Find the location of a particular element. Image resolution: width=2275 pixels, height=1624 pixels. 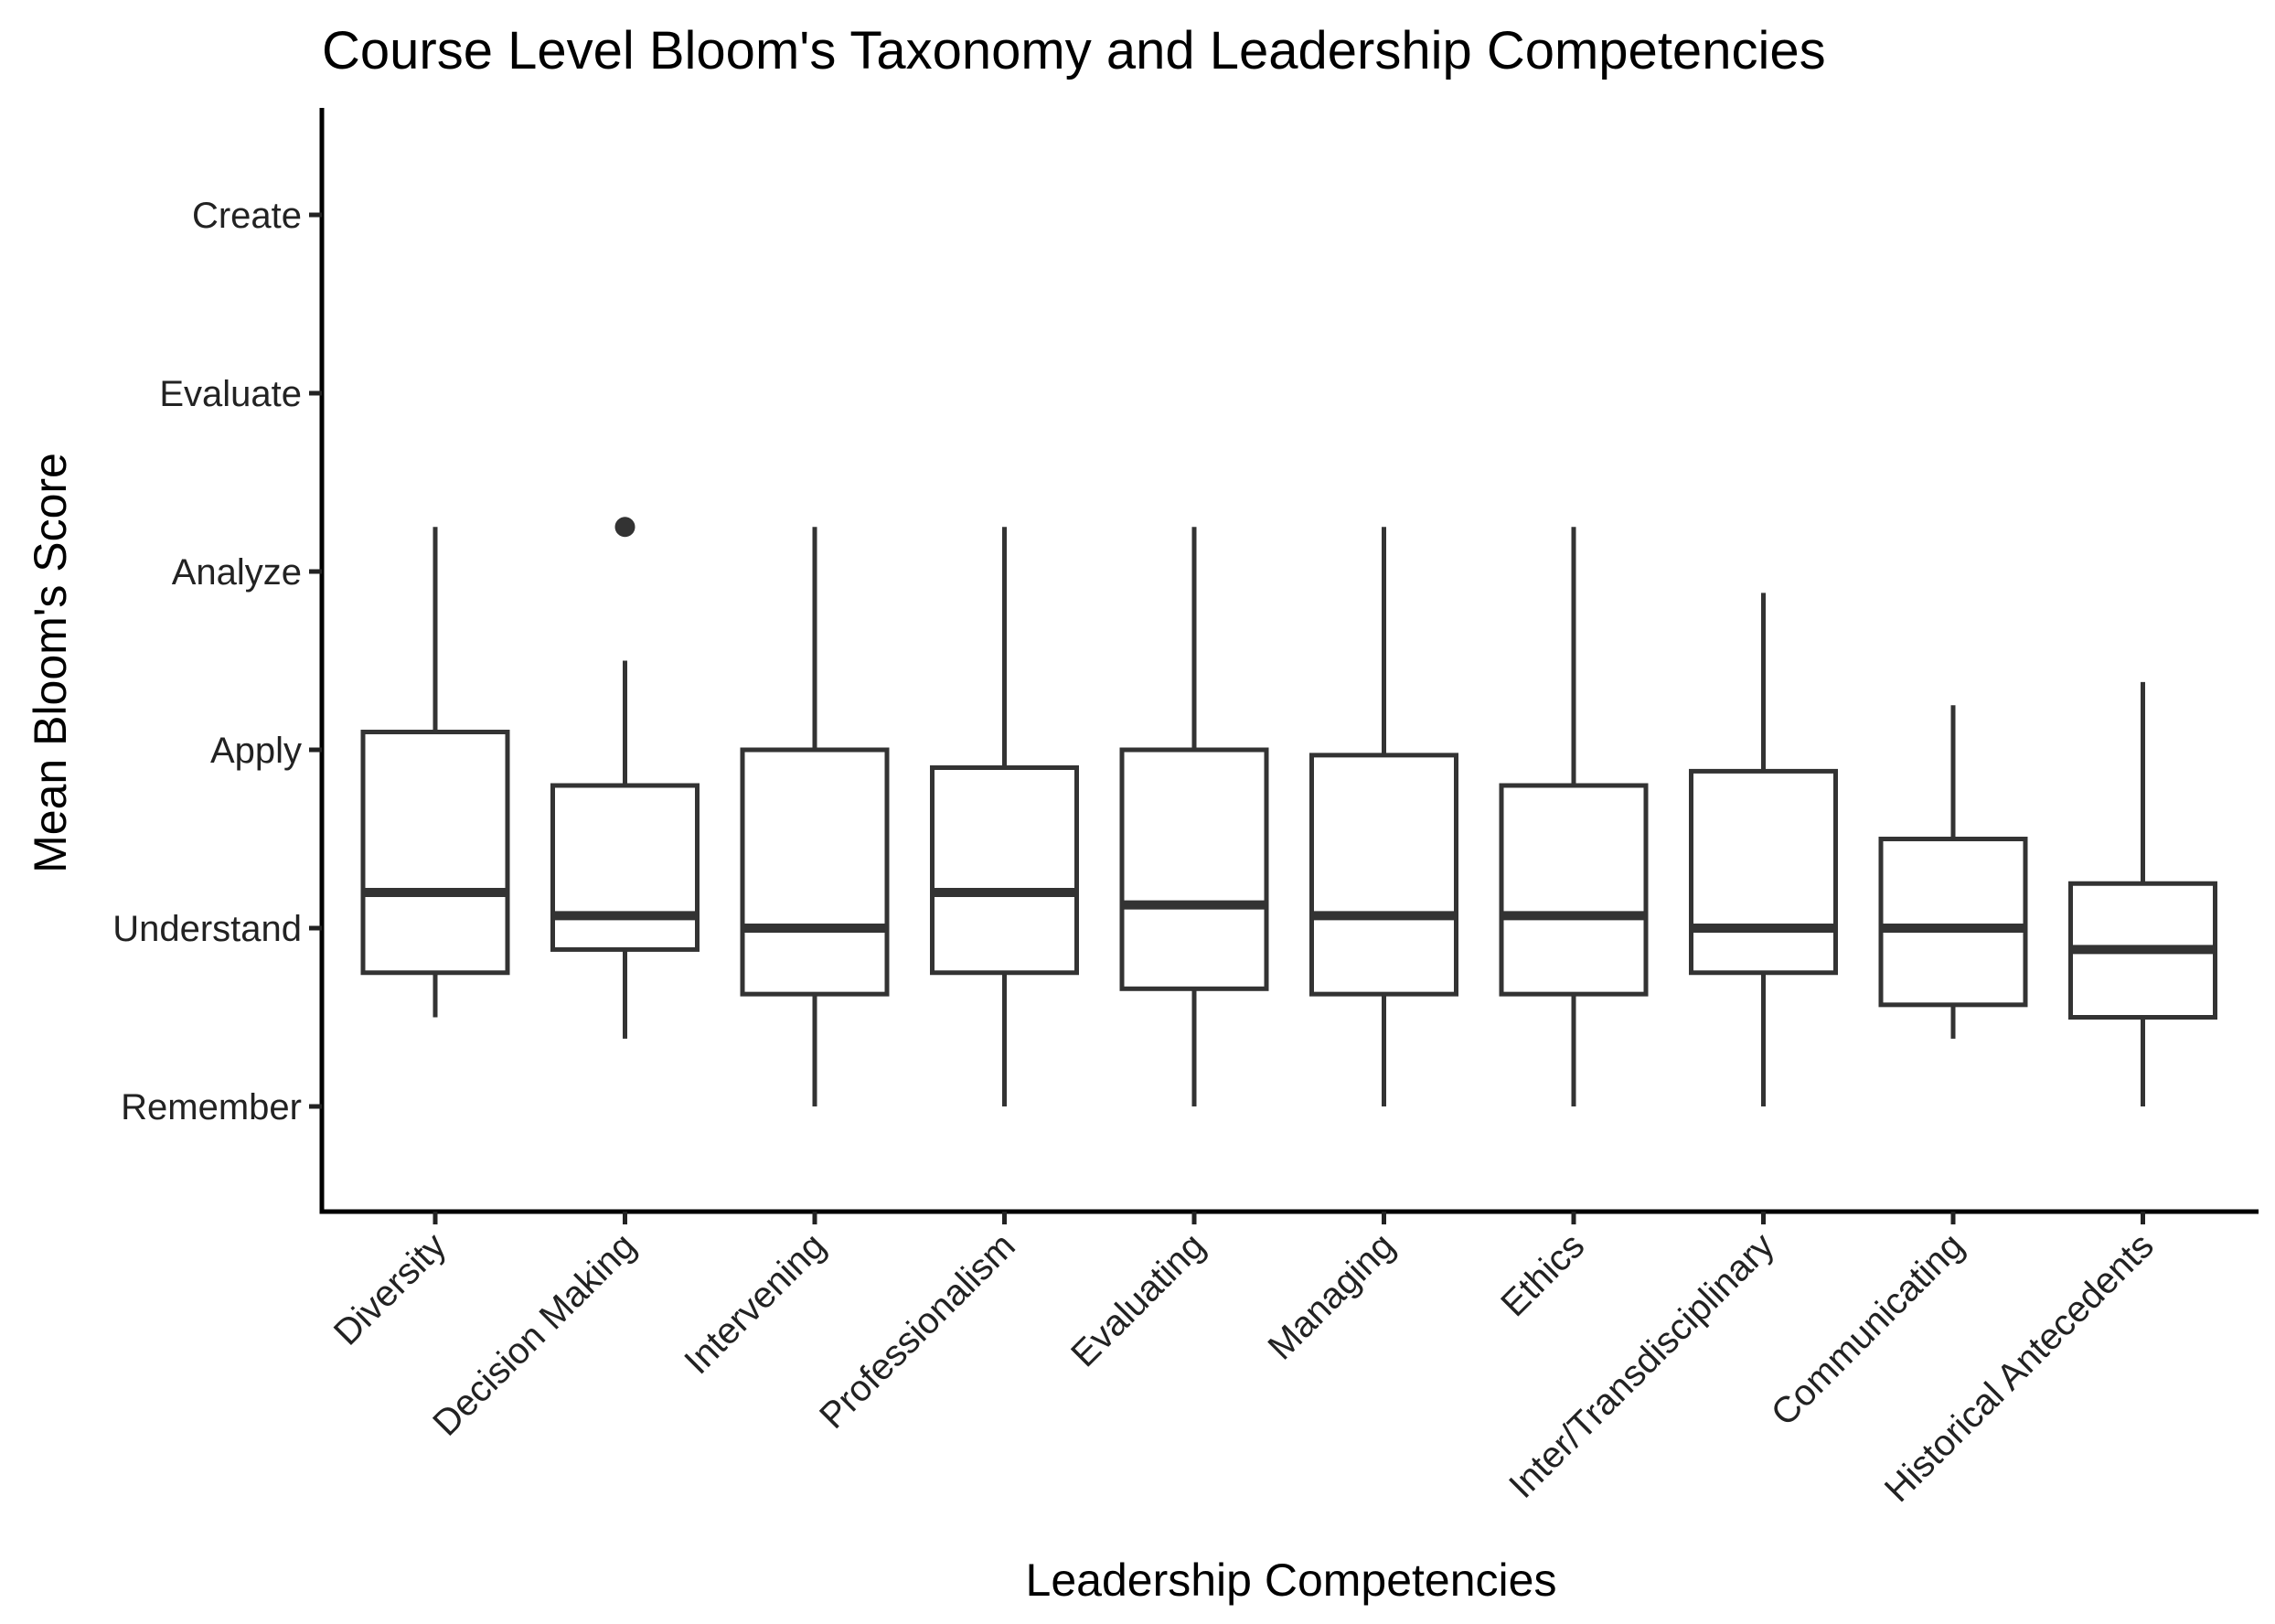

x-tick-label: Professionalism is located at coordinates (917, 1331).